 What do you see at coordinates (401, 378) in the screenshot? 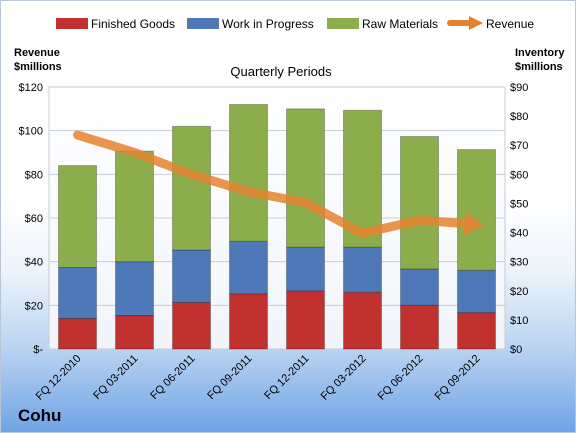
I see `x-tick-label: FQ 06-2012` at bounding box center [401, 378].